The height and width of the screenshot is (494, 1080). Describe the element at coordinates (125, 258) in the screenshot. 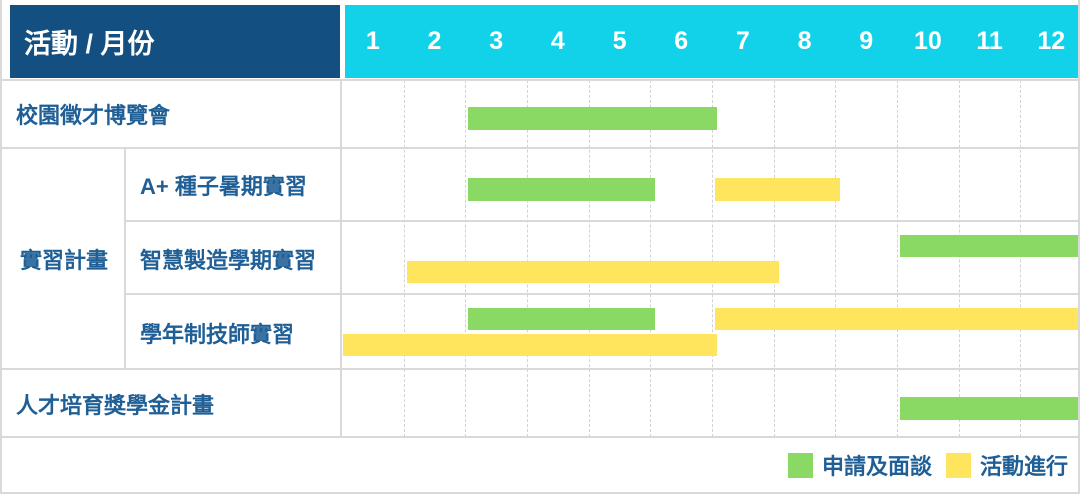

I see `group-label-divider` at that location.